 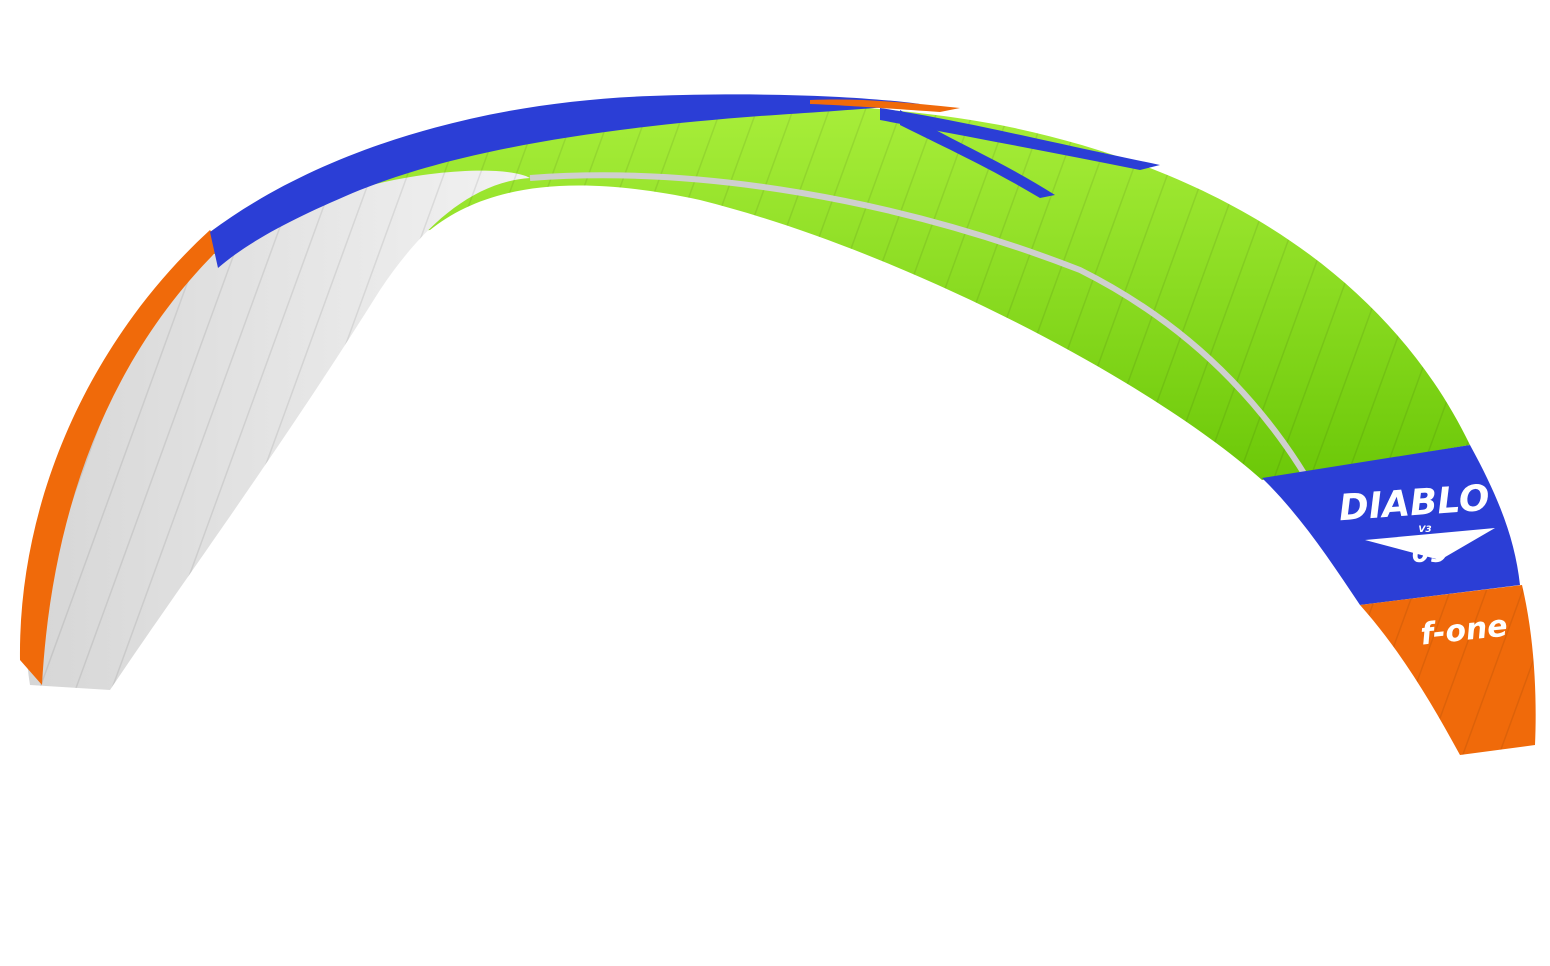 I want to click on left-edge, so click(x=120, y=457).